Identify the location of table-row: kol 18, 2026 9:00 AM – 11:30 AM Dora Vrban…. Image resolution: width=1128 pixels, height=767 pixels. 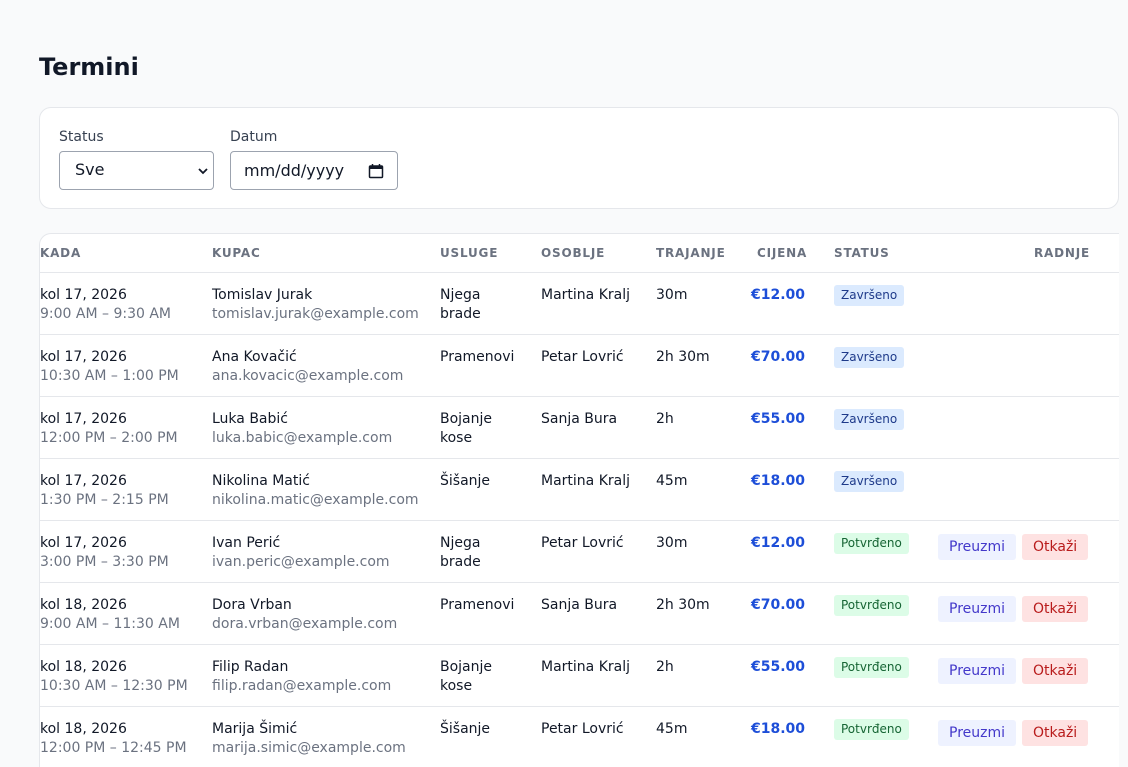
(579, 614).